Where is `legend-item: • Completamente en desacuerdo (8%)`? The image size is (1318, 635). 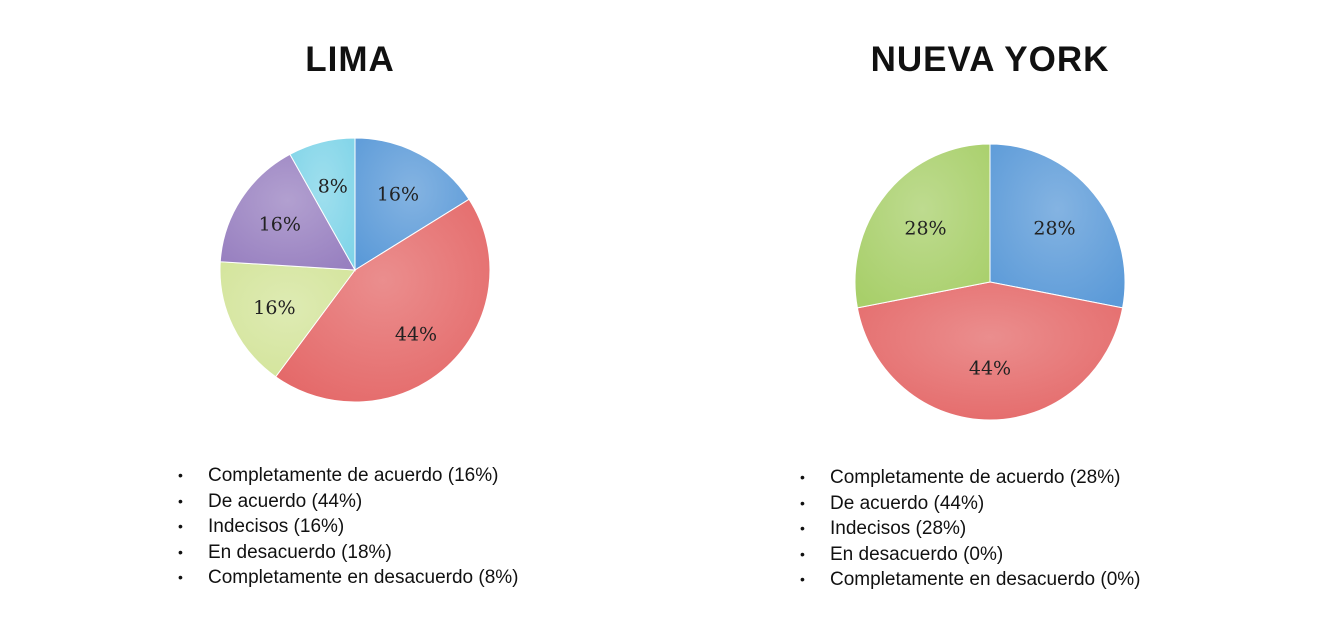
legend-item: • Completamente en desacuerdo (8%) is located at coordinates (348, 578).